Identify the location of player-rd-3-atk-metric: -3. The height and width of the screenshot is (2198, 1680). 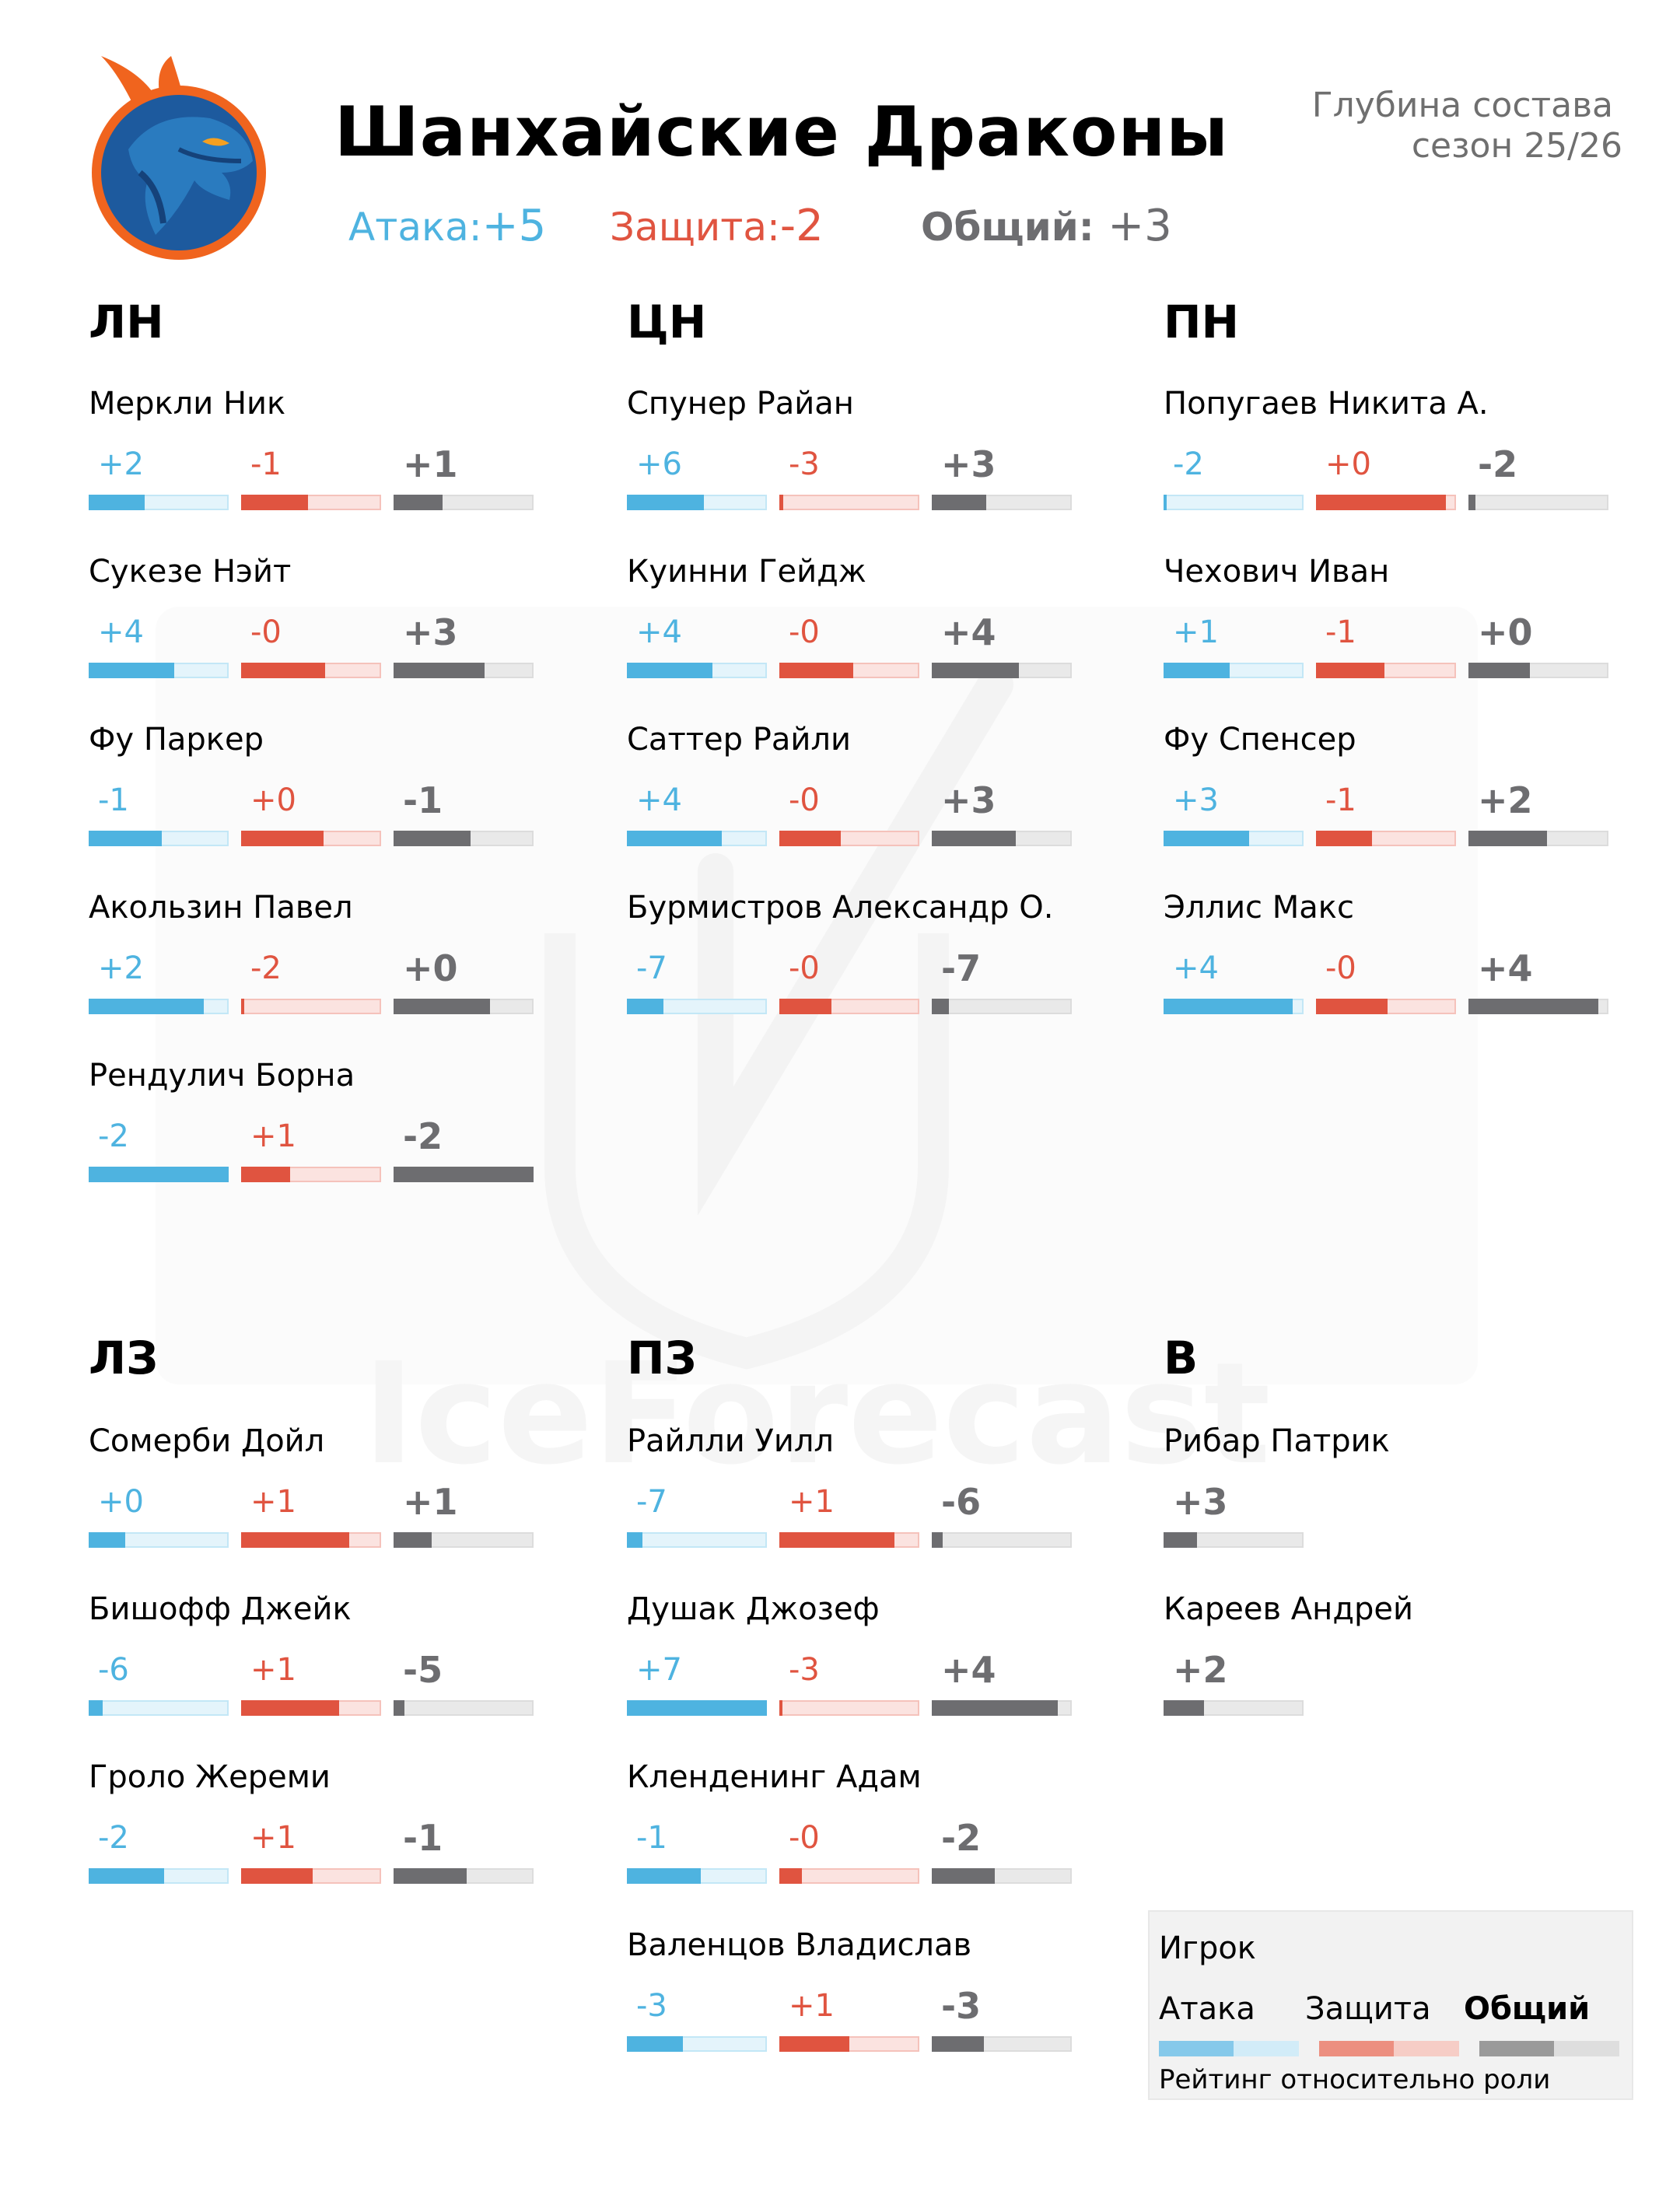
(699, 2020).